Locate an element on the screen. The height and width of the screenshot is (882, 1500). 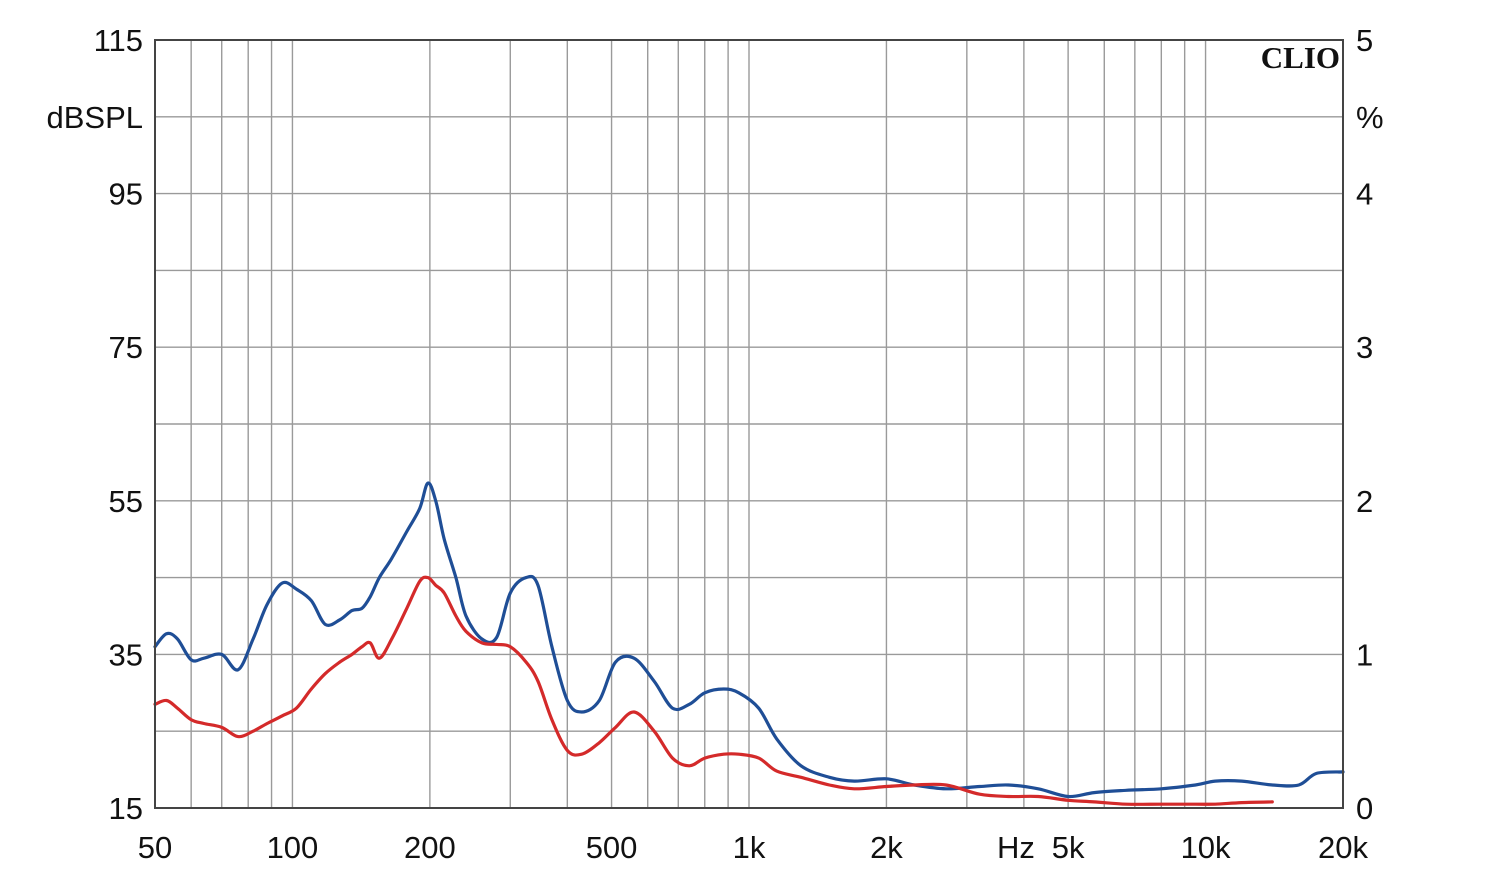
x-tick-label: 100 is located at coordinates (293, 847).